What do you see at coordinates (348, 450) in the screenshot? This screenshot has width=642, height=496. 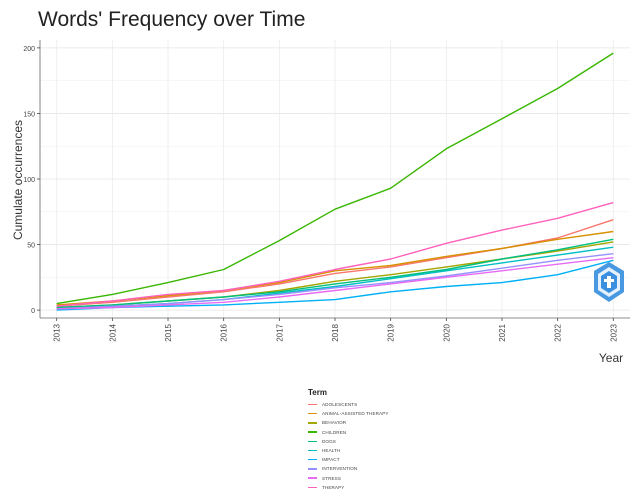 I see `legend-item: HEALTH` at bounding box center [348, 450].